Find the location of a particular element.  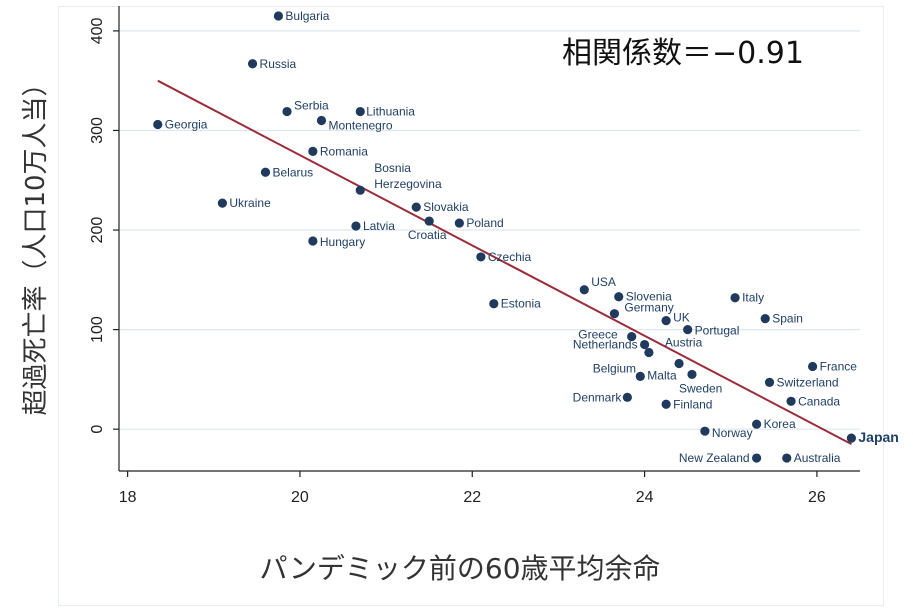

label-slovakia: Slovakia is located at coordinates (446, 207).